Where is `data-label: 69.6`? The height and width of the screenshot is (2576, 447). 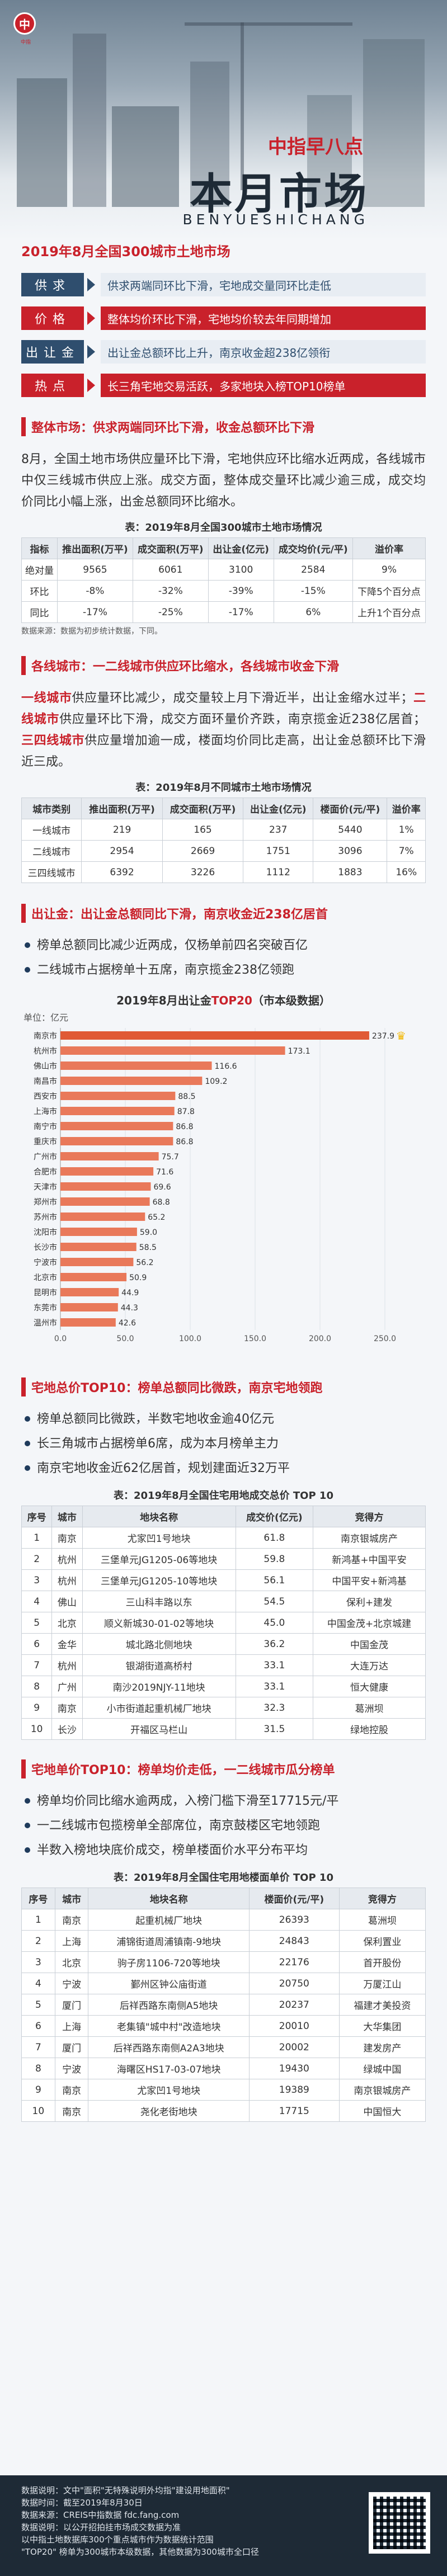
data-label: 69.6 is located at coordinates (162, 1187).